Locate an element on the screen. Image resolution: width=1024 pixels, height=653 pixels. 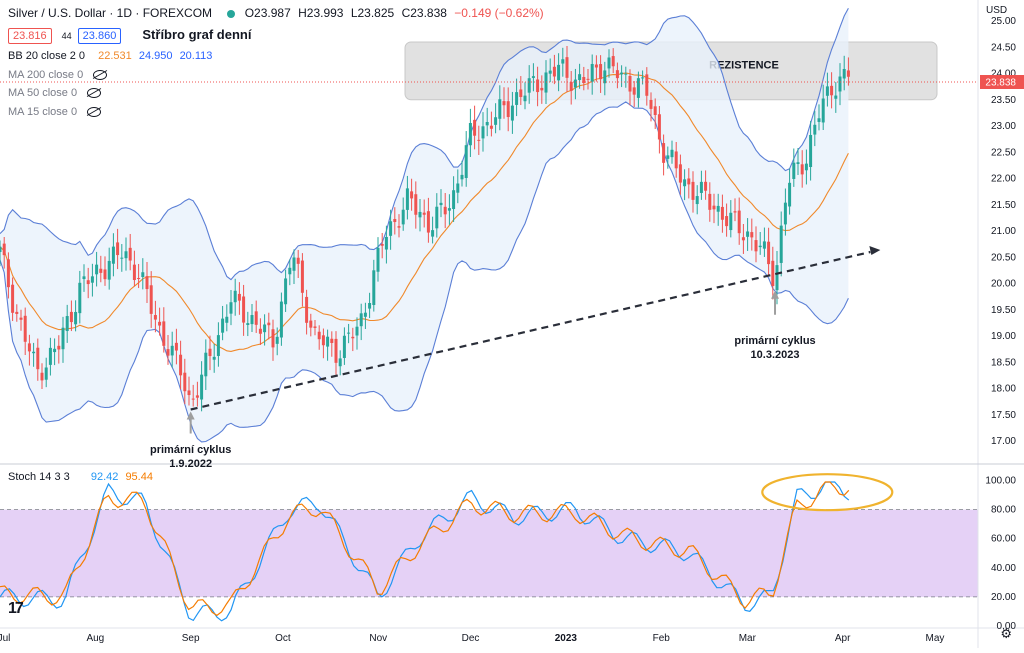
buy-price-button: 23.860 is located at coordinates (99, 36).